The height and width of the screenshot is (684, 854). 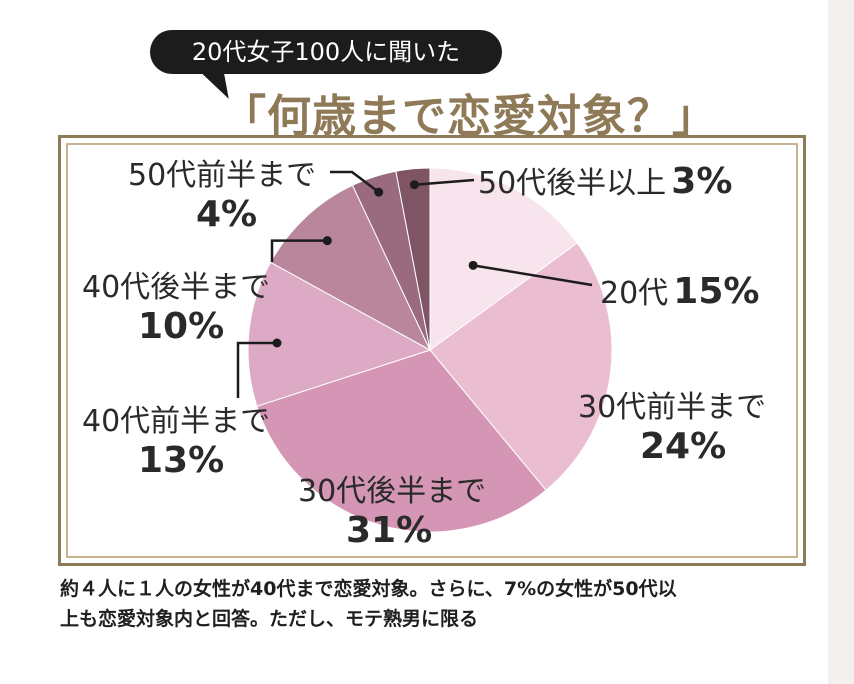 I want to click on label-50s-late: 50代後半以上 3%, so click(x=605, y=180).